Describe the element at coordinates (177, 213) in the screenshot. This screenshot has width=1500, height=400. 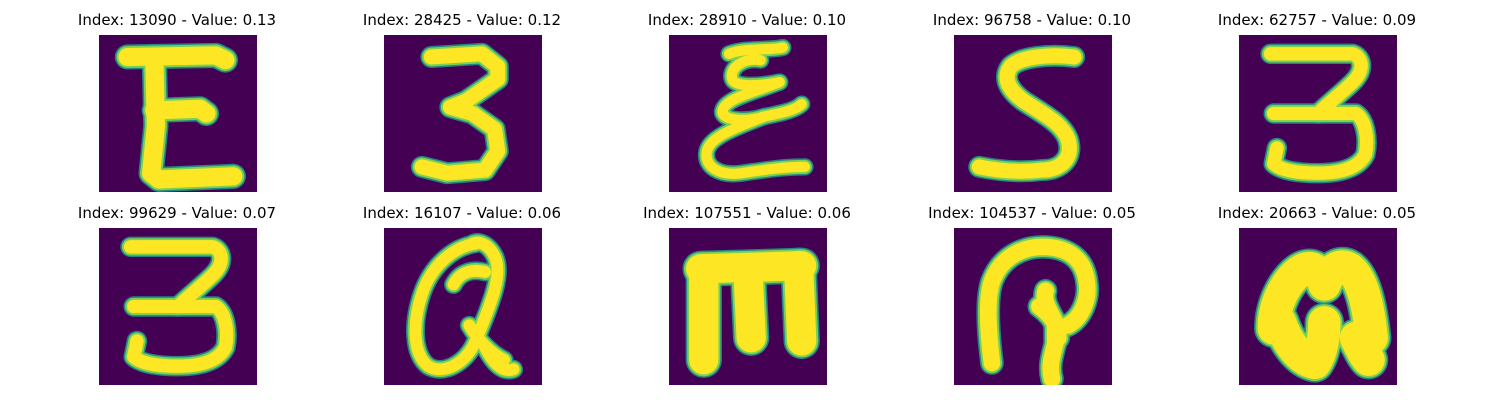
I see `panel-title: Index: 99629 - Value: 0.07` at that location.